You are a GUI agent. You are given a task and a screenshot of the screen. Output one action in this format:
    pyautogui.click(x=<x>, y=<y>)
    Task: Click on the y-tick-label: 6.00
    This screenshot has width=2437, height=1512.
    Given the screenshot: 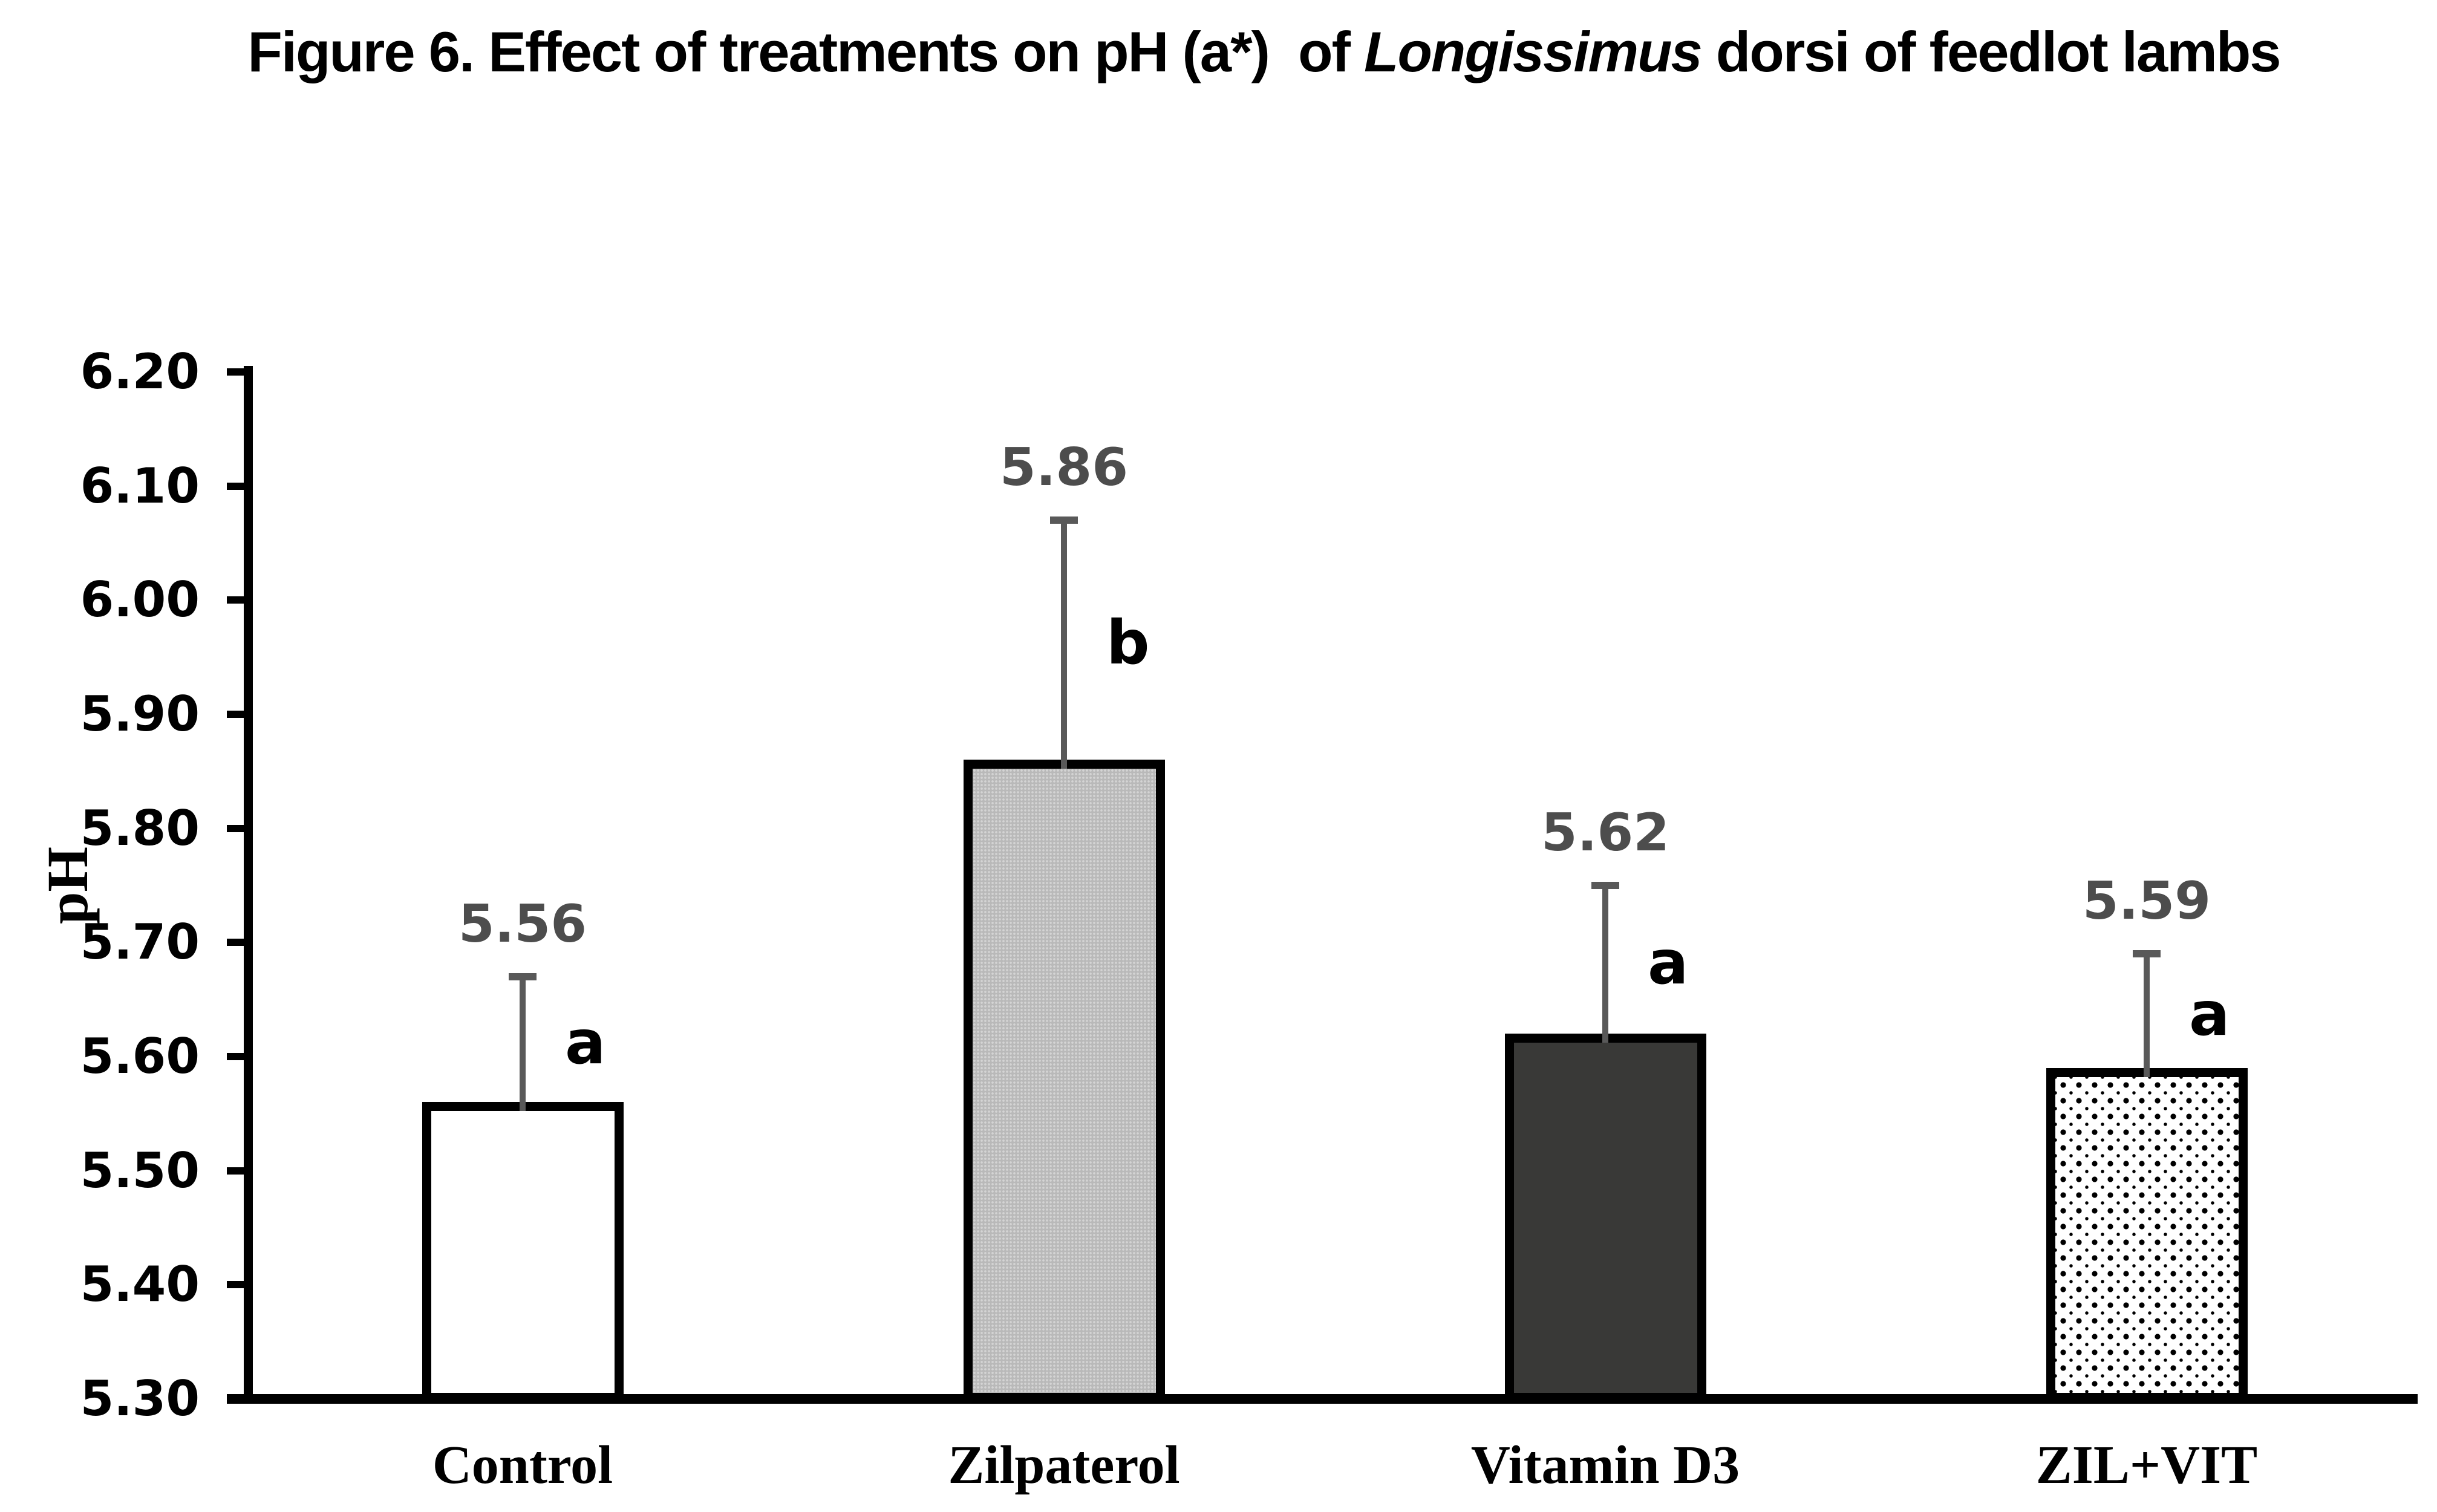 What is the action you would take?
    pyautogui.click(x=140, y=600)
    